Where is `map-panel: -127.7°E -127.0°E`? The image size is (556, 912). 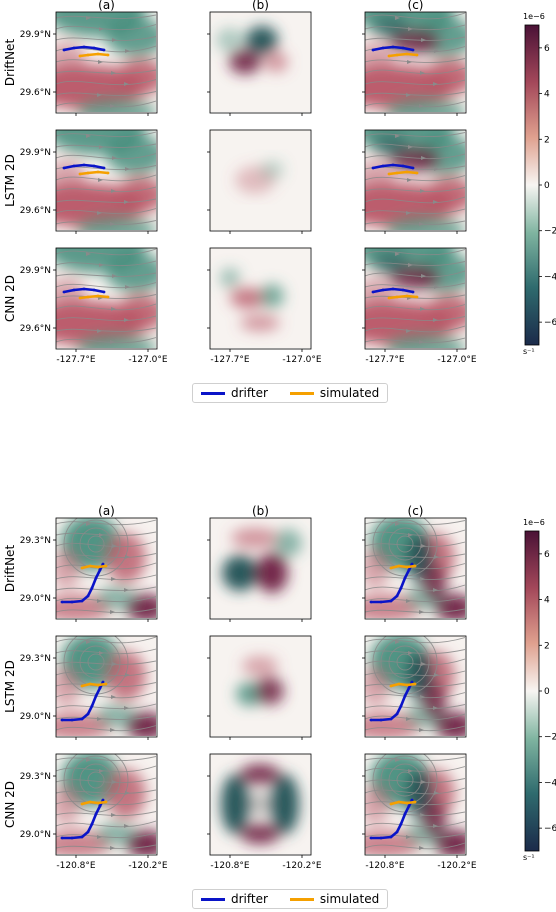
map-panel: -127.7°E -127.0°E is located at coordinates (264, 306).